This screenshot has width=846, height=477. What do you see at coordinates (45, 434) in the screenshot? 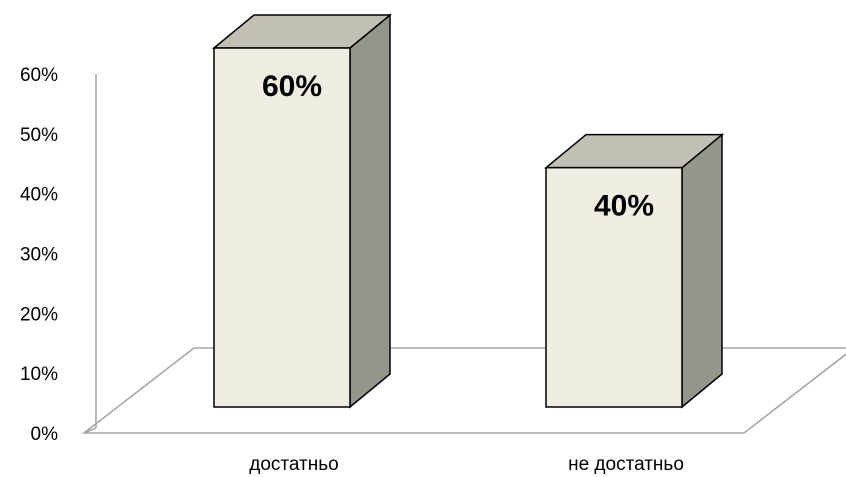
I see `y-tick-label: 0%` at bounding box center [45, 434].